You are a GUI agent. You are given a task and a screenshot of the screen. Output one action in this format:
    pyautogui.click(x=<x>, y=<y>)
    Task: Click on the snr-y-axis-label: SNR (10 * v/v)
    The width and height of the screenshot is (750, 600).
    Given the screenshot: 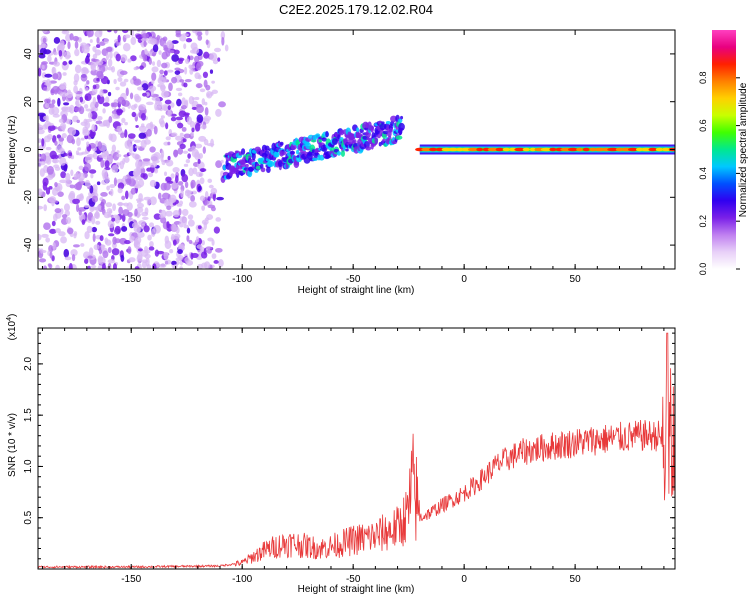 What is the action you would take?
    pyautogui.click(x=12, y=445)
    